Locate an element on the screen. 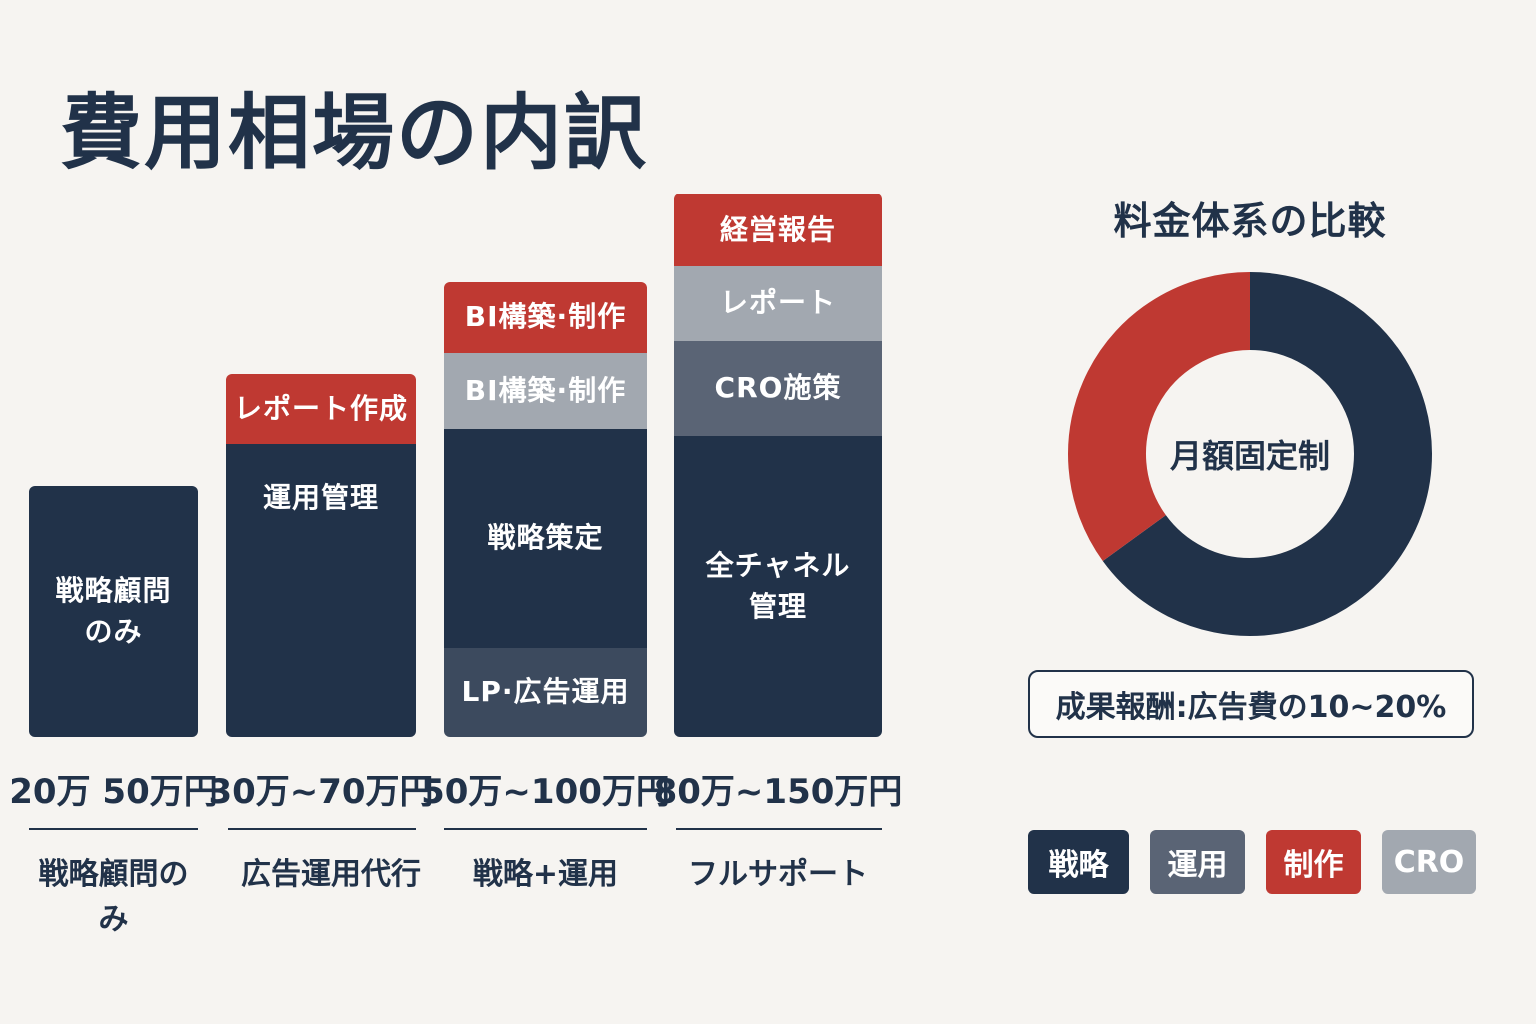  segment-label: 運用管理 is located at coordinates (320, 497).